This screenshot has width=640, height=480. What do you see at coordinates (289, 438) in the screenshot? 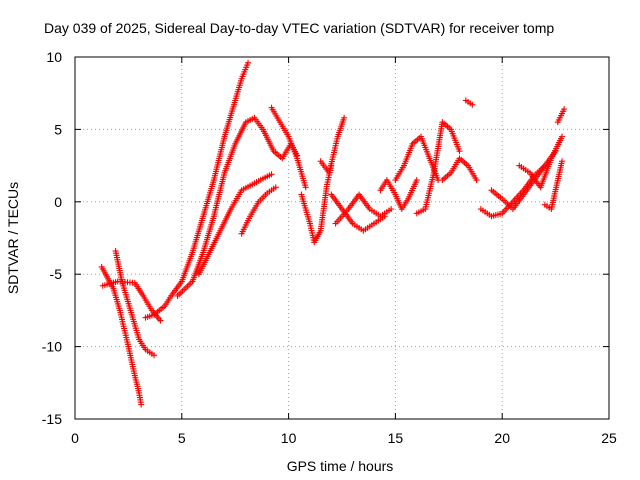
I see `x-tick-label: 10` at bounding box center [289, 438].